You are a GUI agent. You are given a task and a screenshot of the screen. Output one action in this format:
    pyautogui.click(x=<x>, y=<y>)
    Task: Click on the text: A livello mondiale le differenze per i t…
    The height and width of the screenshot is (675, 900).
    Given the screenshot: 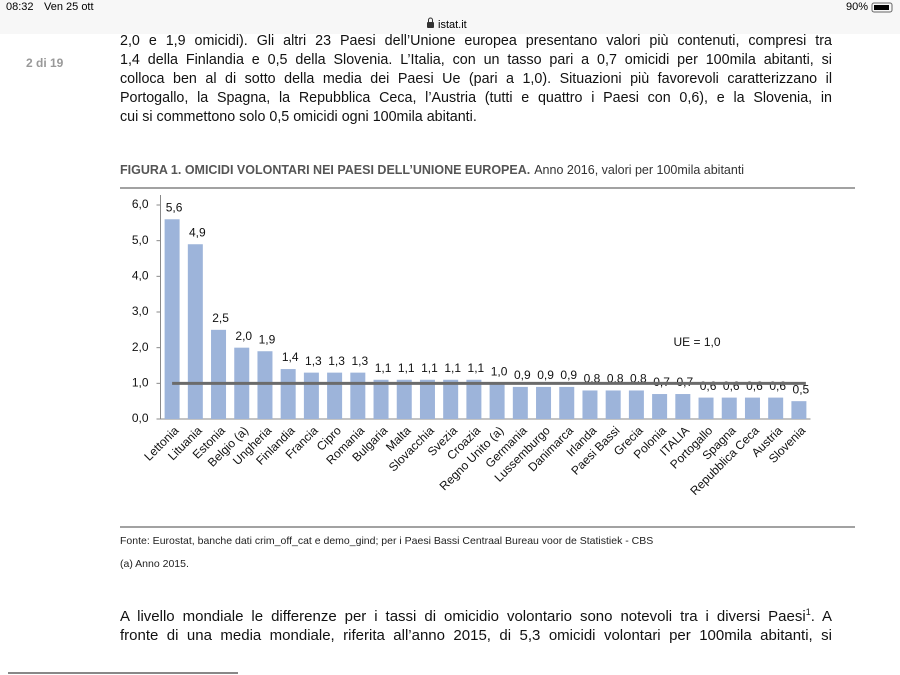 What is the action you would take?
    pyautogui.click(x=463, y=616)
    